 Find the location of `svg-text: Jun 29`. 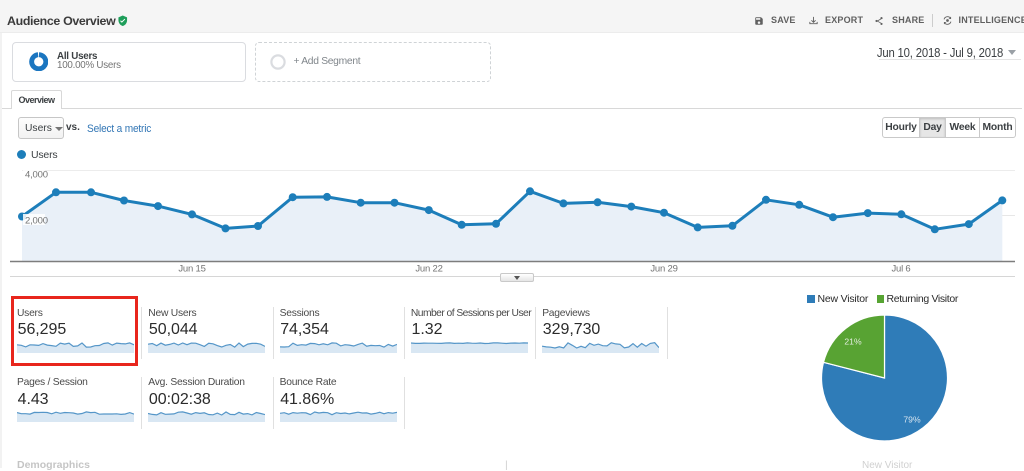

svg-text: Jun 29 is located at coordinates (663, 269).